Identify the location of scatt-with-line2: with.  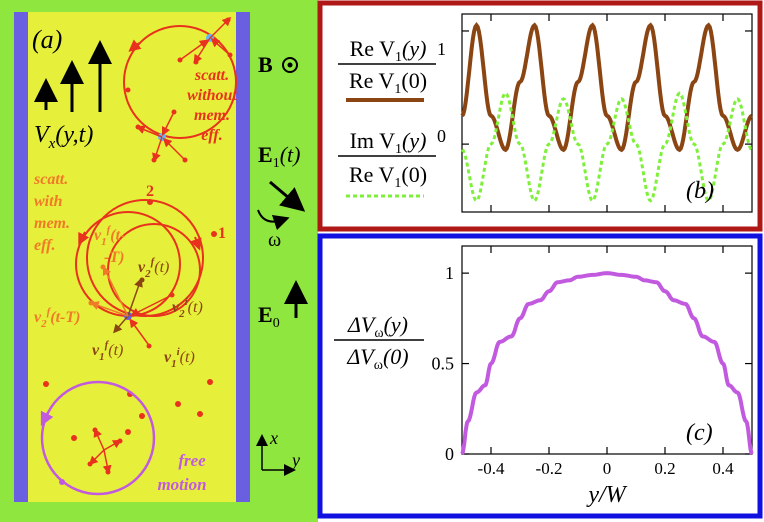
(48, 201).